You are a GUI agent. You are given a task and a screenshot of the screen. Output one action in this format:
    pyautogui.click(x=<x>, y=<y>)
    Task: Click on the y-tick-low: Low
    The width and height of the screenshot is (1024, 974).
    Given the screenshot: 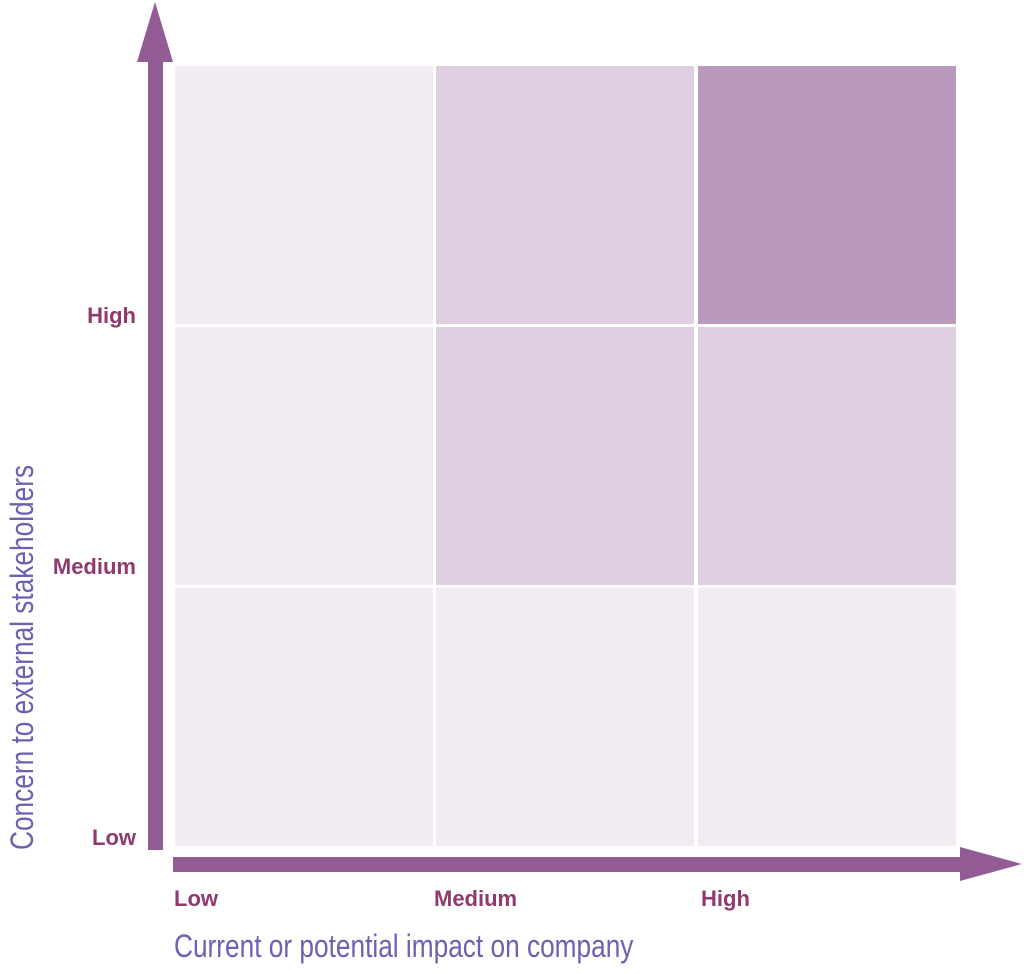 What is the action you would take?
    pyautogui.click(x=114, y=837)
    